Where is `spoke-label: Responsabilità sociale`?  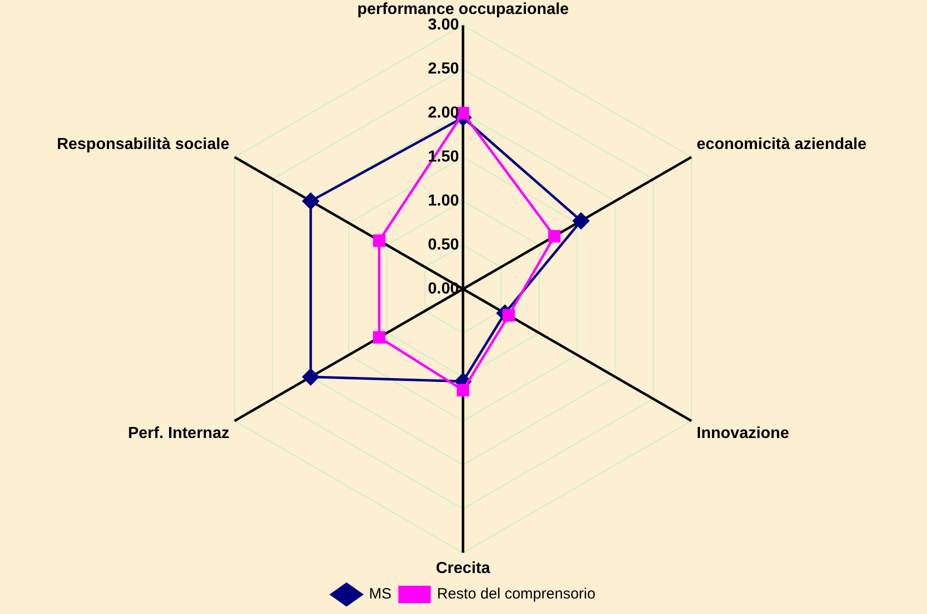
spoke-label: Responsabilità sociale is located at coordinates (143, 144).